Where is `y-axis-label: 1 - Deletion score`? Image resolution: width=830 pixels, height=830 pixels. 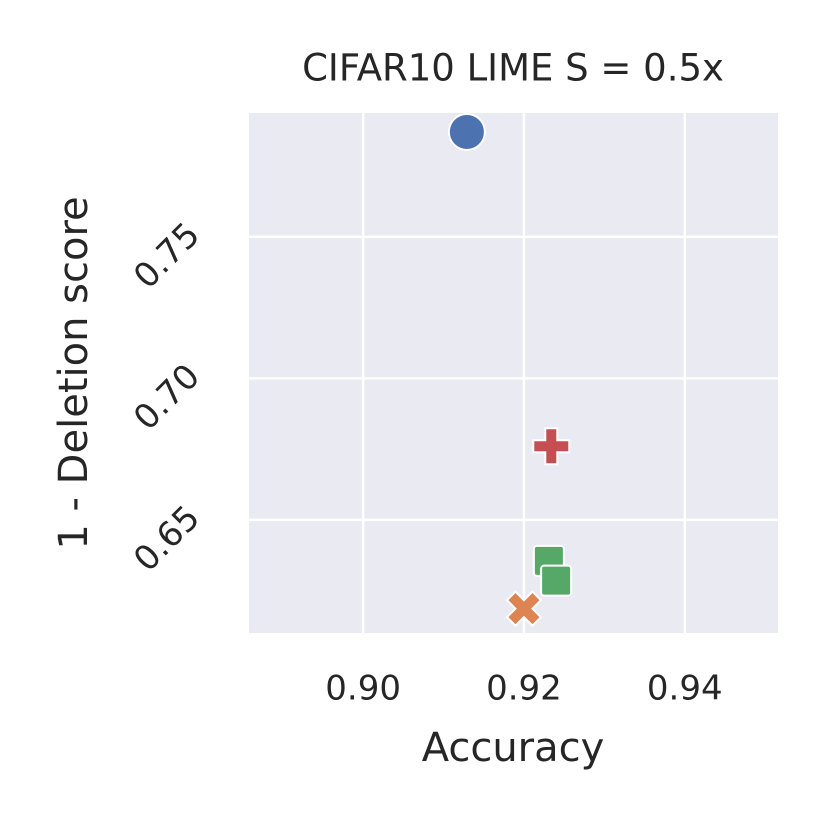
y-axis-label: 1 - Deletion score is located at coordinates (74, 372).